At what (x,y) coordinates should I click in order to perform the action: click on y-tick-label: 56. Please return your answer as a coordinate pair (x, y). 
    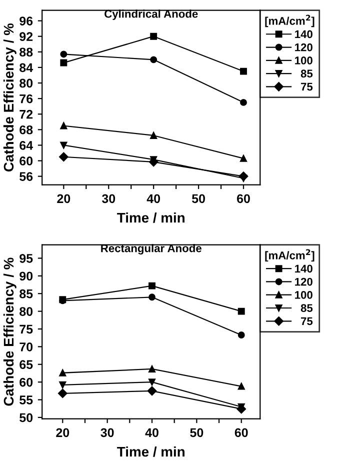
    Looking at the image, I should click on (26, 176).